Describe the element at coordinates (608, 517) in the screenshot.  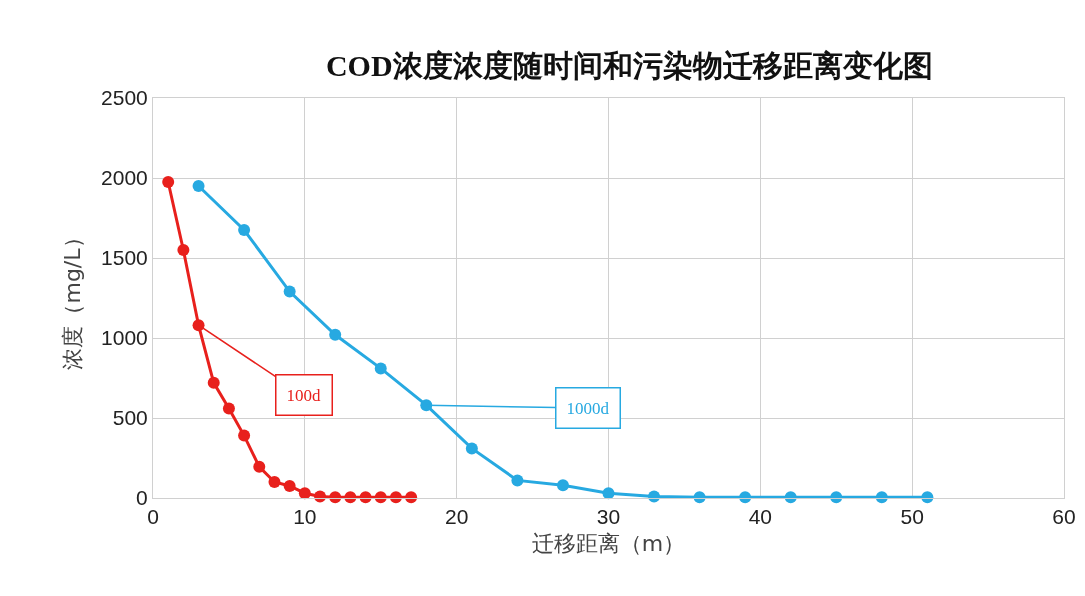
I see `x-tick-label: 30` at that location.